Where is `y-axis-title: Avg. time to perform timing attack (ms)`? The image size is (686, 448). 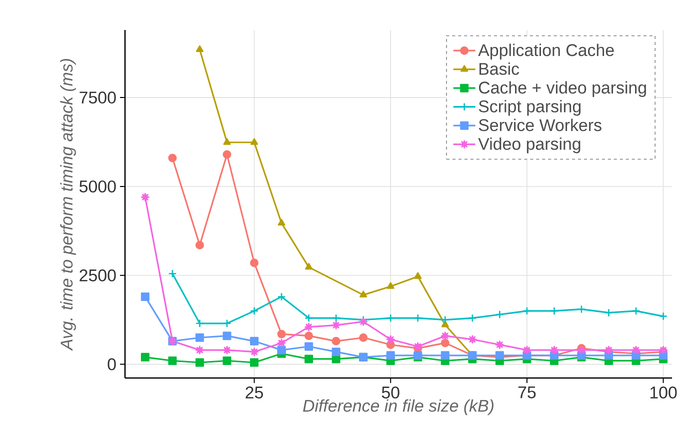
y-axis-title: Avg. time to perform timing attack (ms) is located at coordinates (68, 204).